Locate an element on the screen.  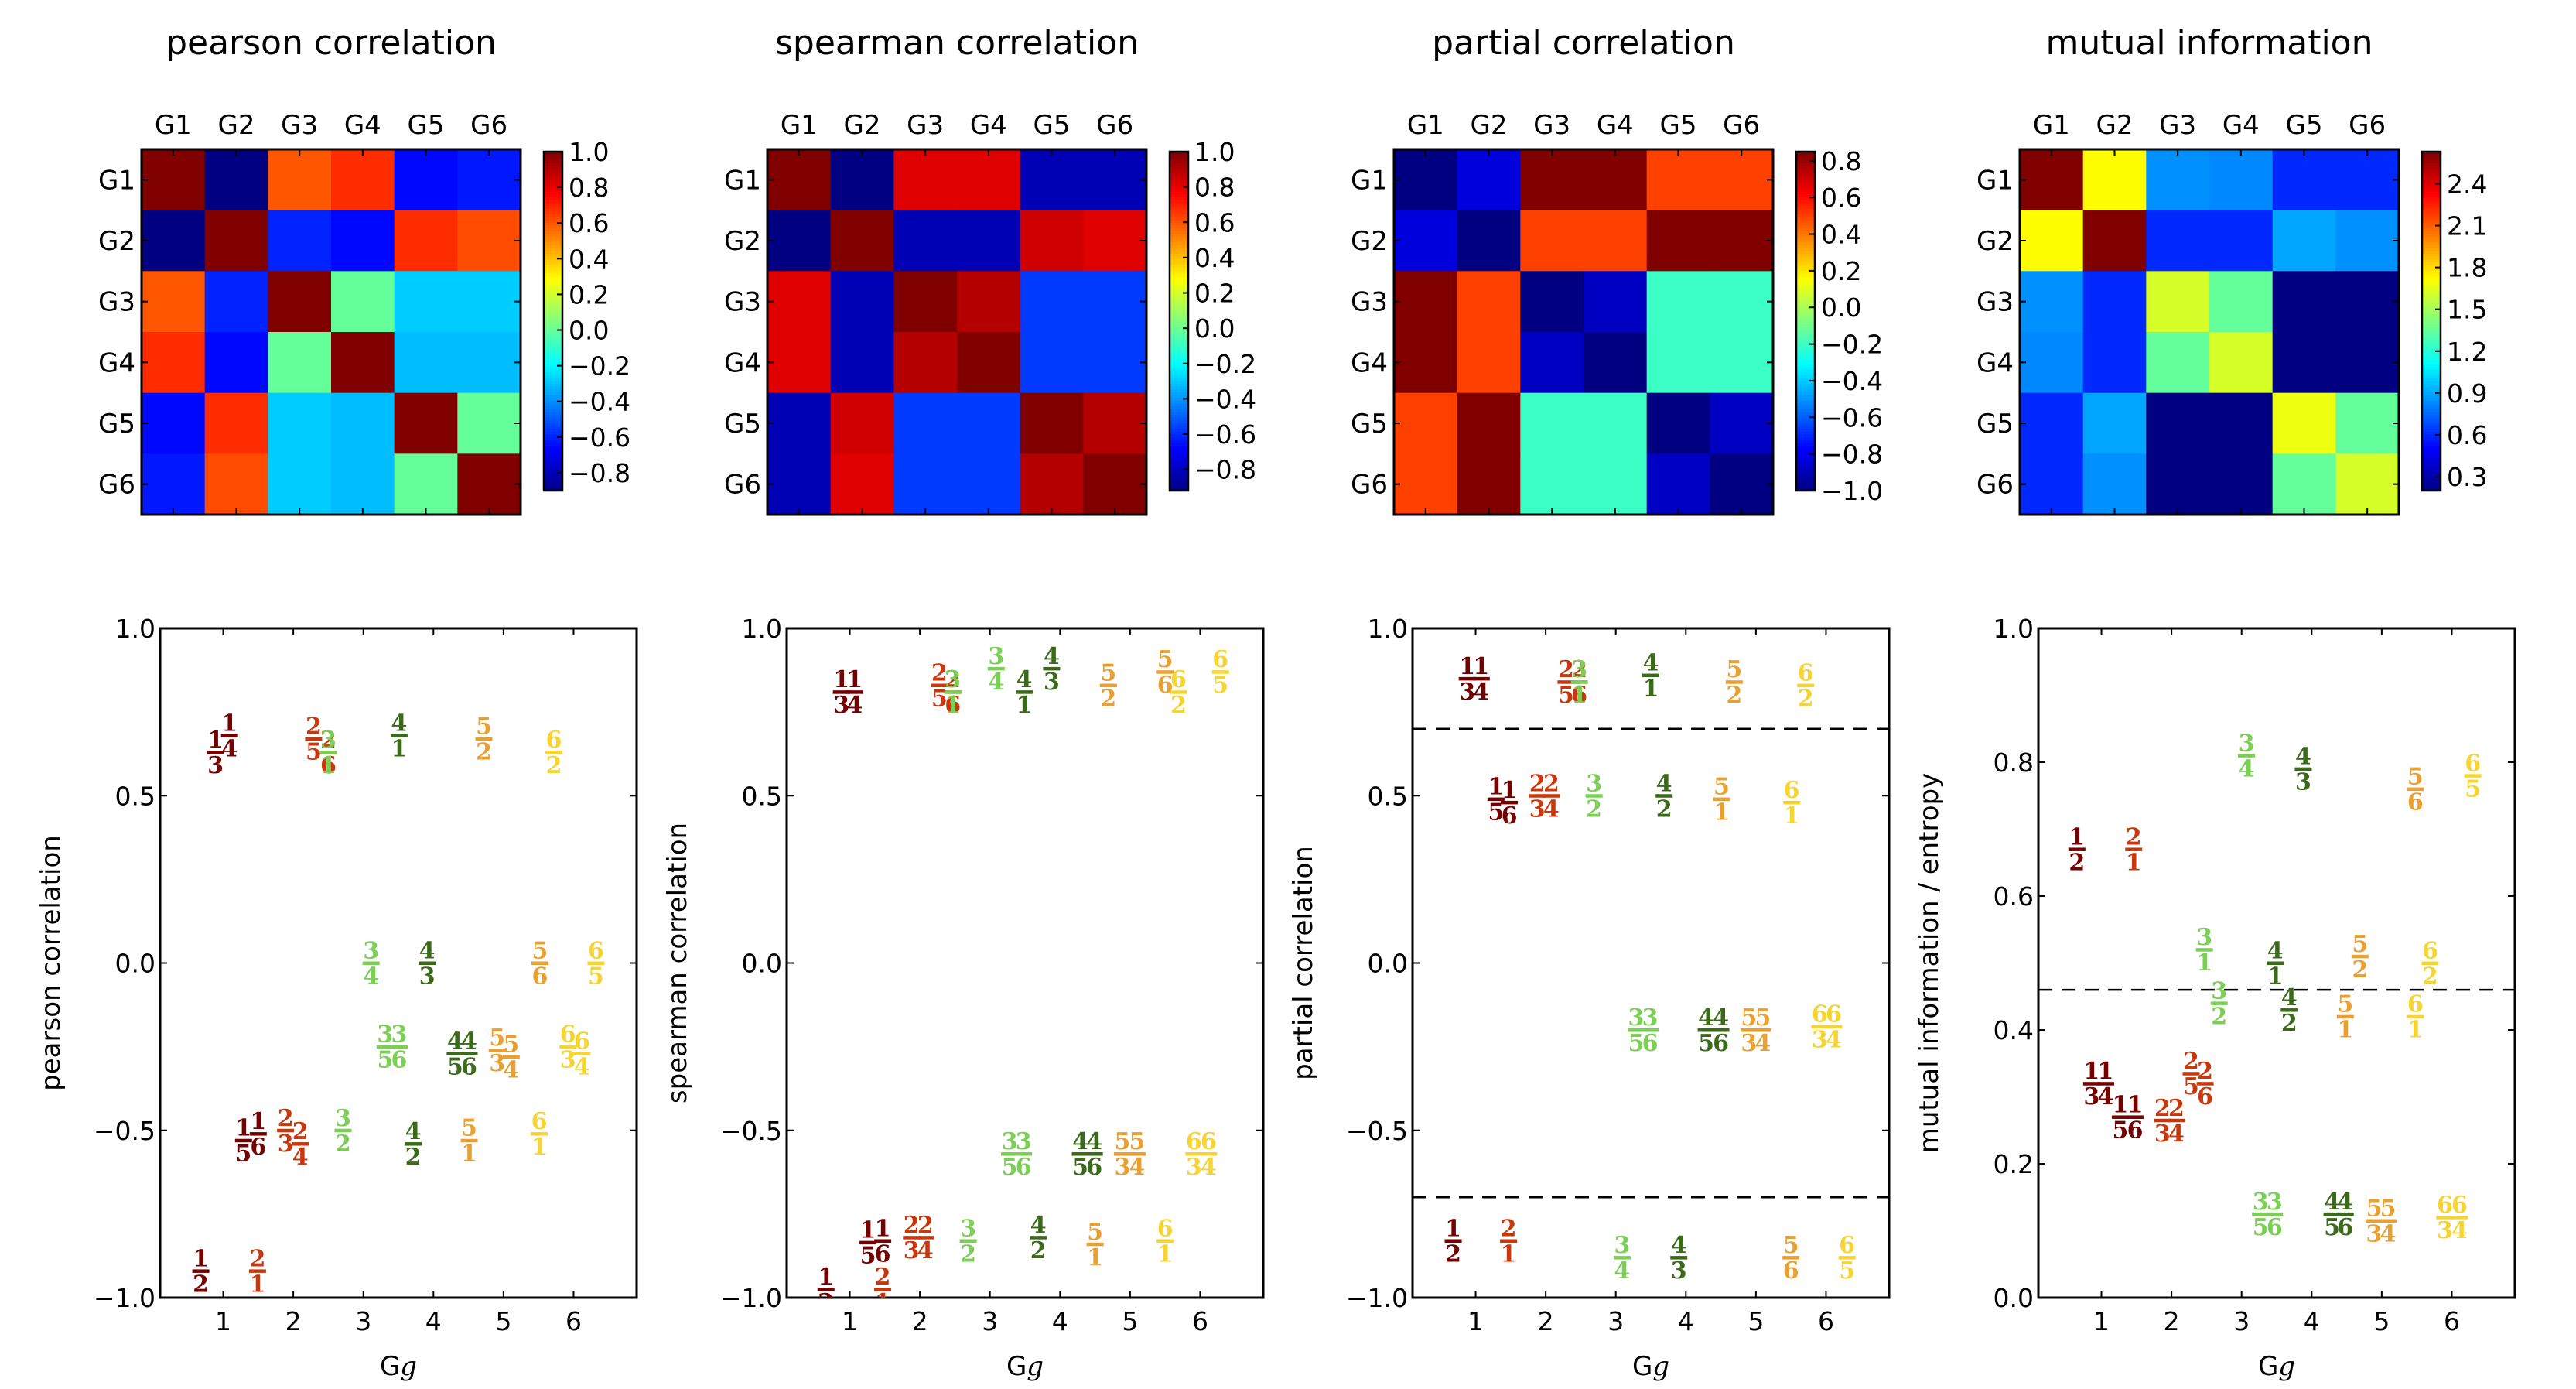
data-point-fraction: 21 is located at coordinates (2134, 849).